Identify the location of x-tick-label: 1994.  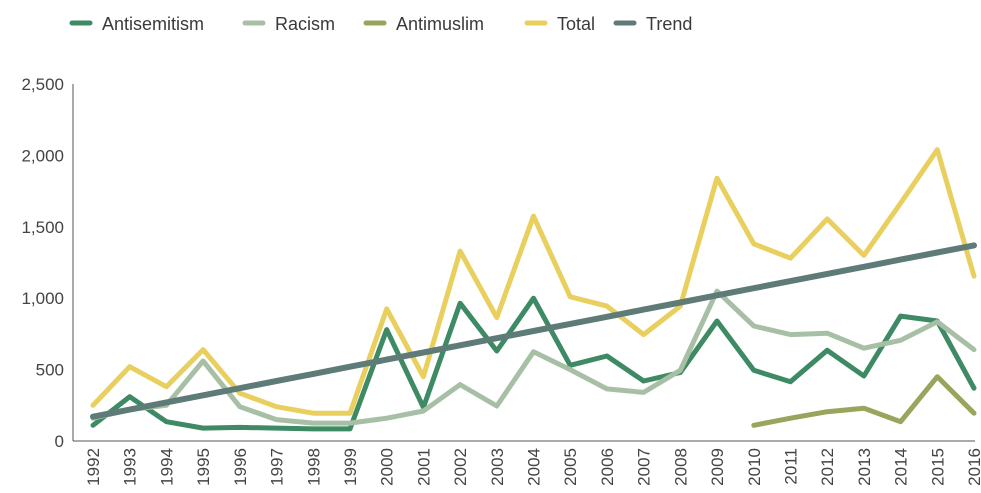
(166, 467).